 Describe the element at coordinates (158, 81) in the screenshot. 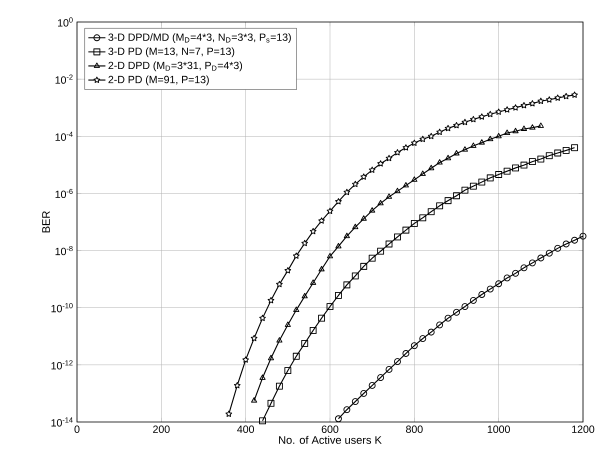

I see `legend-label: 2-D PD (M=91, P=13)` at that location.